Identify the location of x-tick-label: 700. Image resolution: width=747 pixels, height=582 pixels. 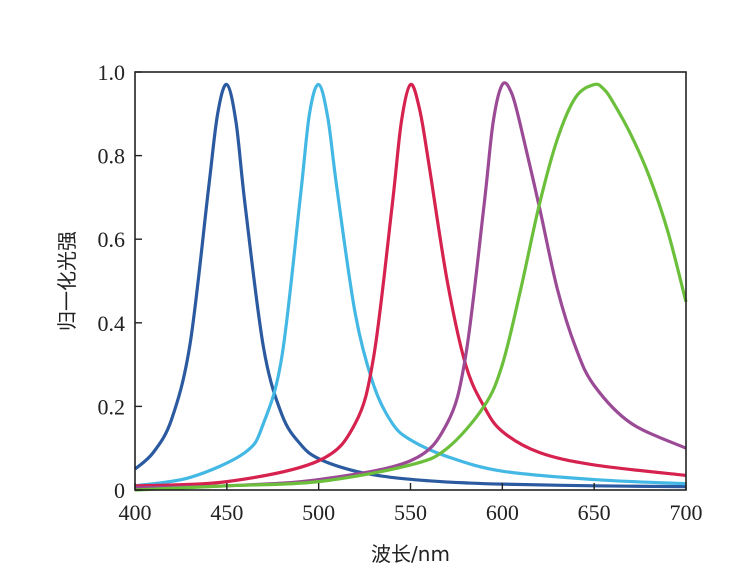
(686, 512).